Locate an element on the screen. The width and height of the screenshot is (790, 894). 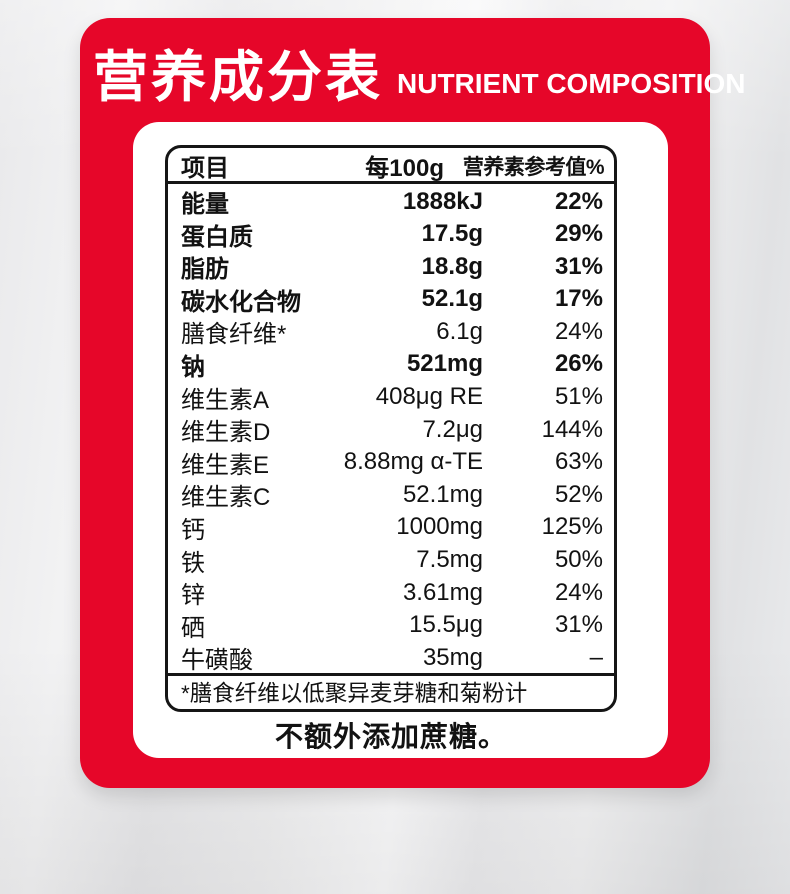
nutrient-amount: 15.5μg is located at coordinates (446, 625).